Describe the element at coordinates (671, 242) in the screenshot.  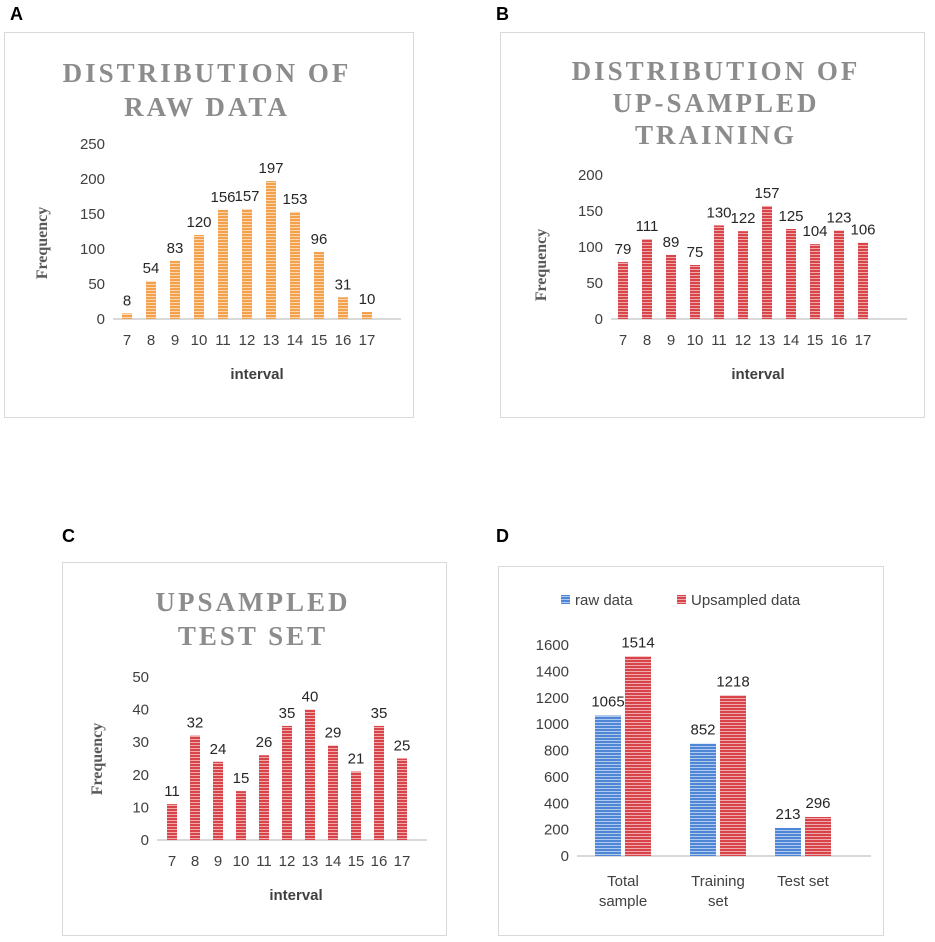
I see `chart-b-data-label: 89` at that location.